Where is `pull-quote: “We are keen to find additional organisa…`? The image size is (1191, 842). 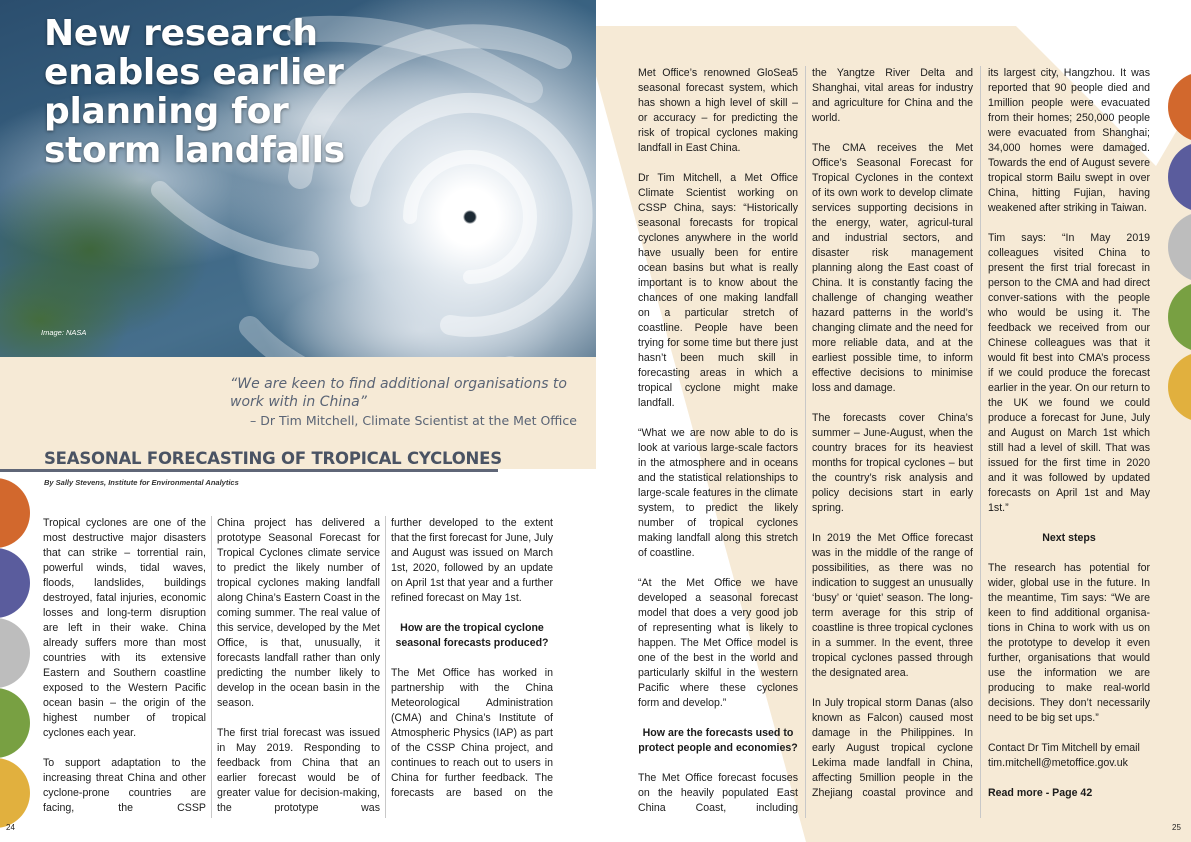
pull-quote: “We are keen to find additional organisa… is located at coordinates (410, 401).